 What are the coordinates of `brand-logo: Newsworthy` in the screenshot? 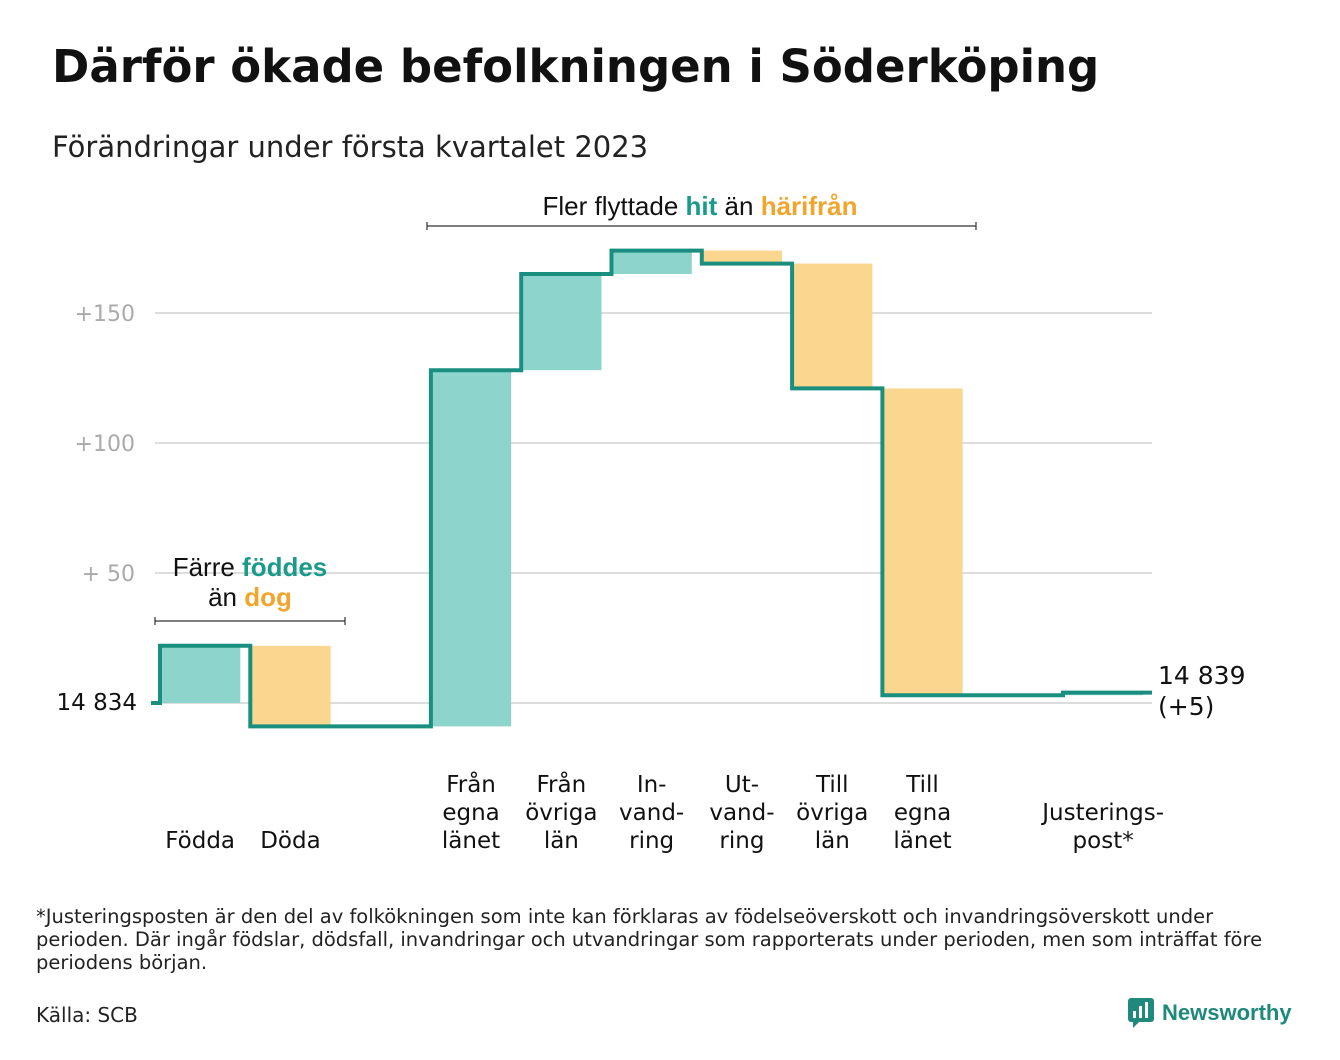 It's located at (1210, 1013).